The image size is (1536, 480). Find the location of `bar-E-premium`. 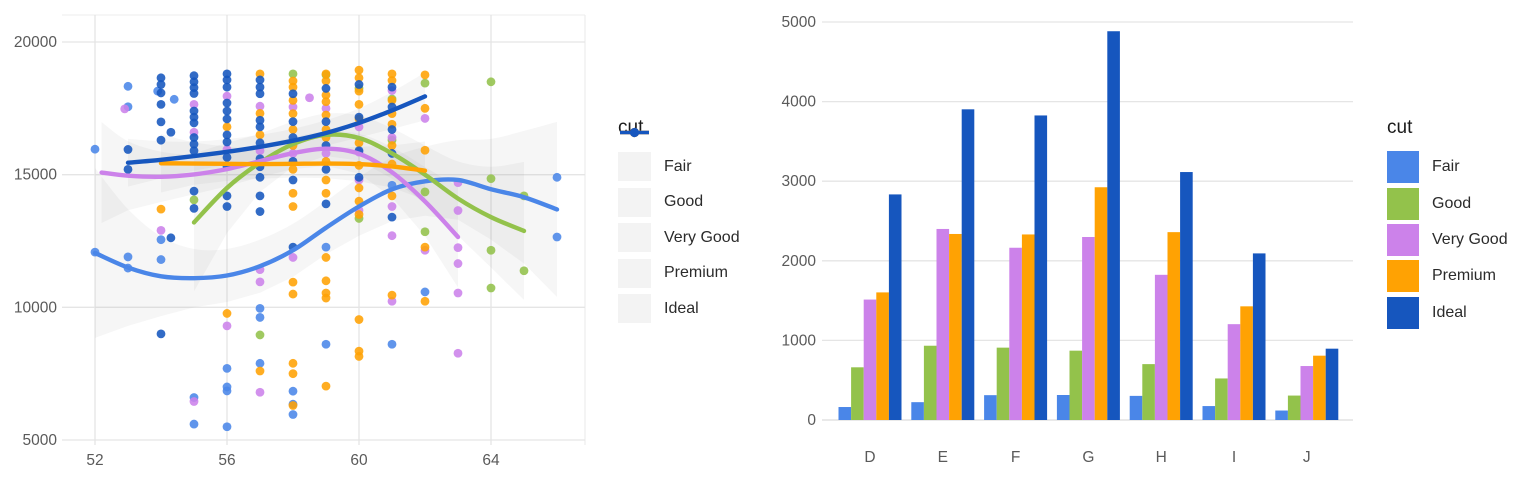

bar-E-premium is located at coordinates (955, 326).